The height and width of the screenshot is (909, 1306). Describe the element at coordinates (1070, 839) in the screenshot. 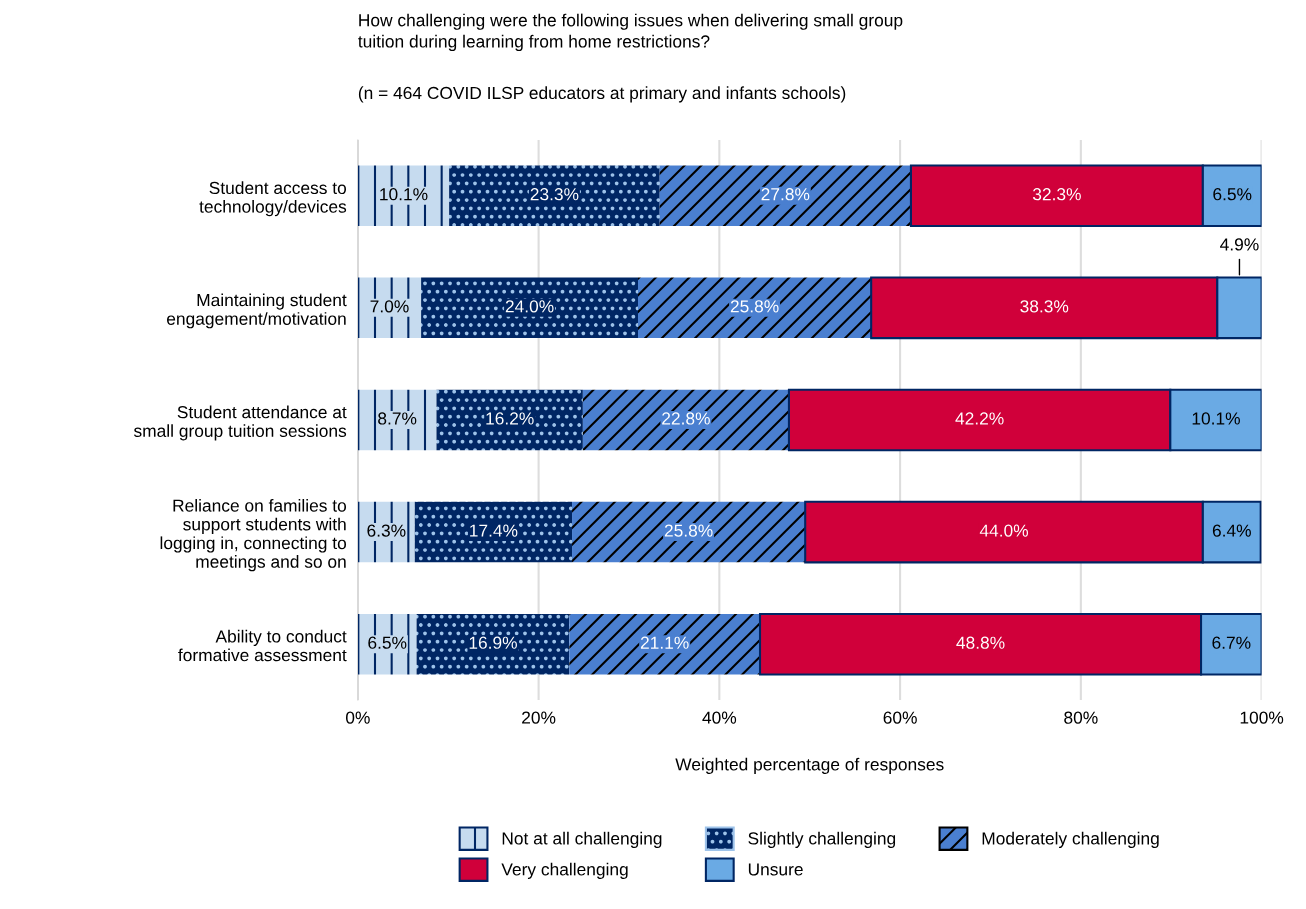

I see `legend-label: Moderately challenging` at that location.